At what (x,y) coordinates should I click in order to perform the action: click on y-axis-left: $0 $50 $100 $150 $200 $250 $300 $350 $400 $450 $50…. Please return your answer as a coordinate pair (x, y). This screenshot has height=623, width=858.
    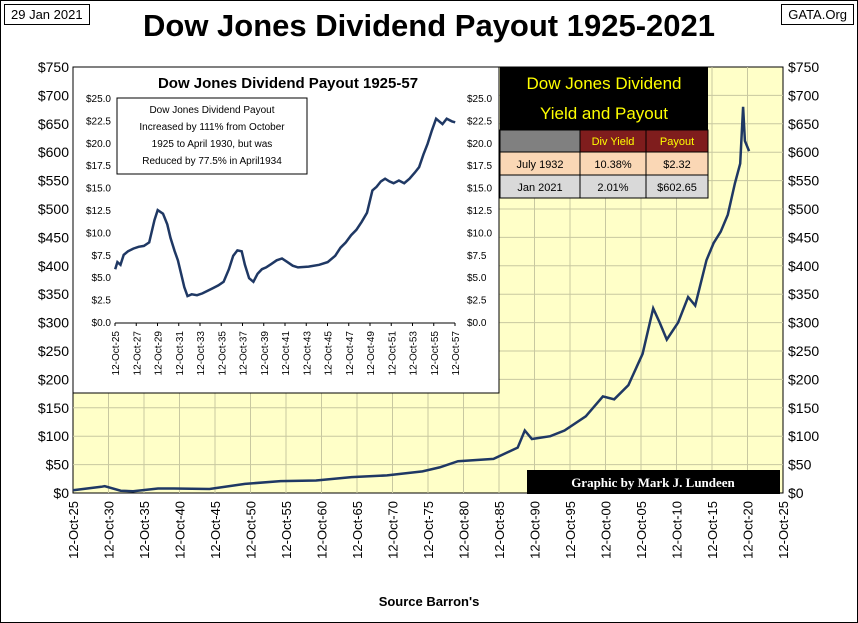
    Looking at the image, I should click on (53, 280).